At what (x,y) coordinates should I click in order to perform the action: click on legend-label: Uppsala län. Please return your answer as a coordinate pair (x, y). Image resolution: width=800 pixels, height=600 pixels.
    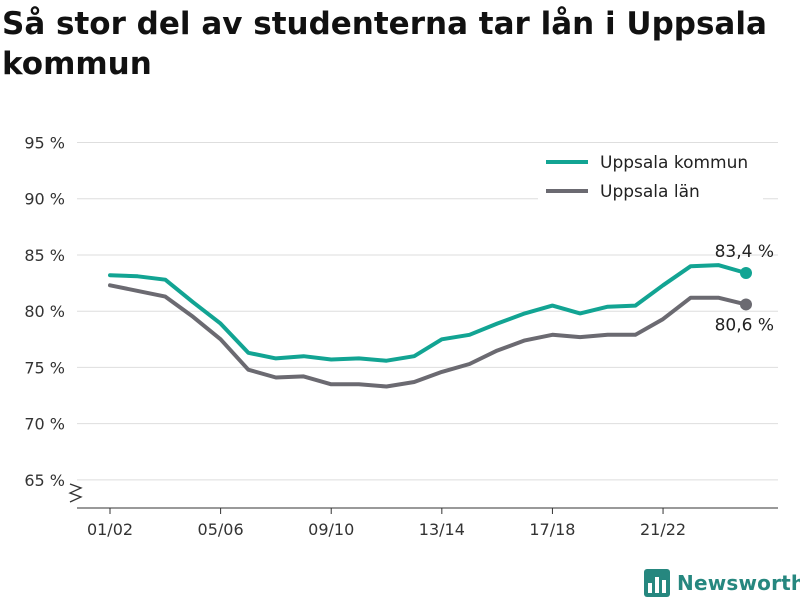
    Looking at the image, I should click on (650, 192).